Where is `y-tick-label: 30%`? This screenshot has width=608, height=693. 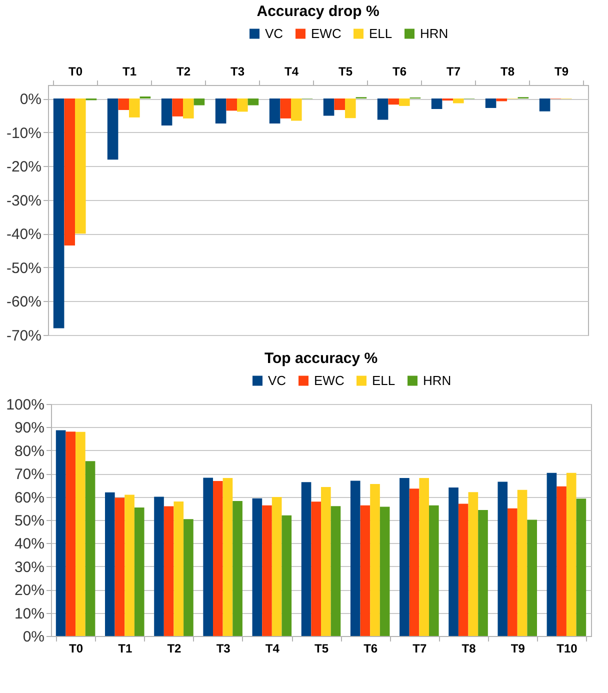
y-tick-label: 30% is located at coordinates (29, 567).